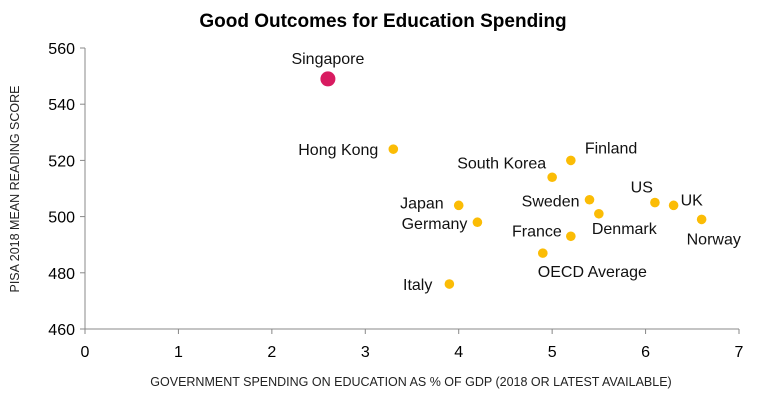 Image resolution: width=776 pixels, height=401 pixels. Describe the element at coordinates (449, 284) in the screenshot. I see `data-point-italy` at that location.